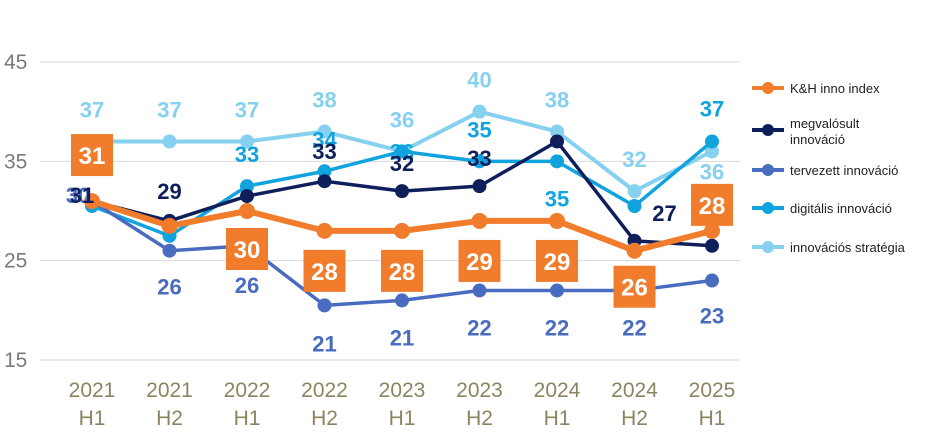 The width and height of the screenshot is (946, 437). I want to click on data-label: 31, so click(82, 195).